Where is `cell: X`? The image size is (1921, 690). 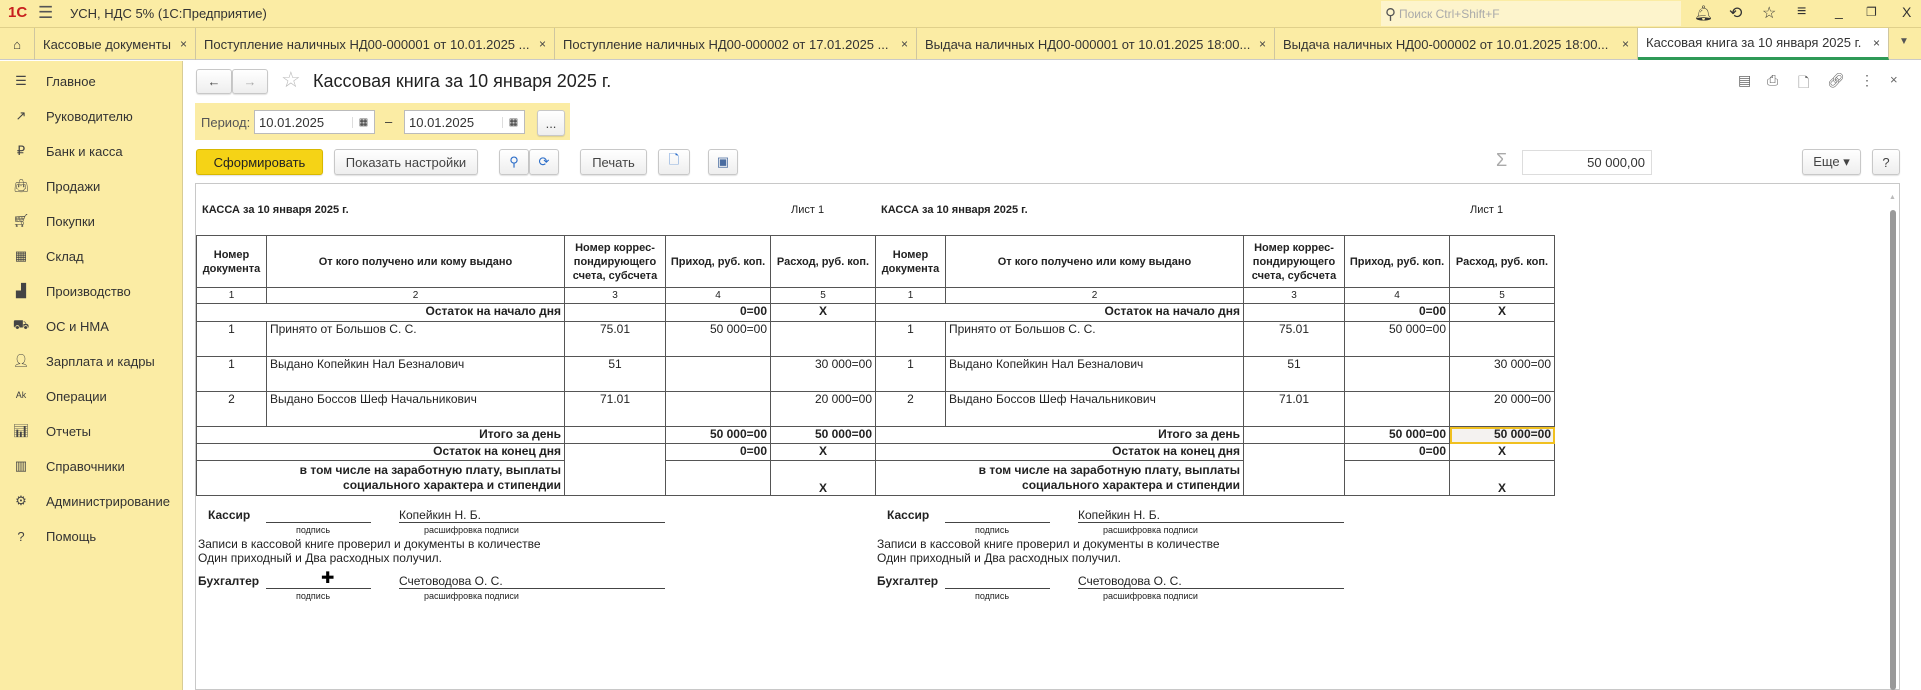 cell: X is located at coordinates (1502, 312).